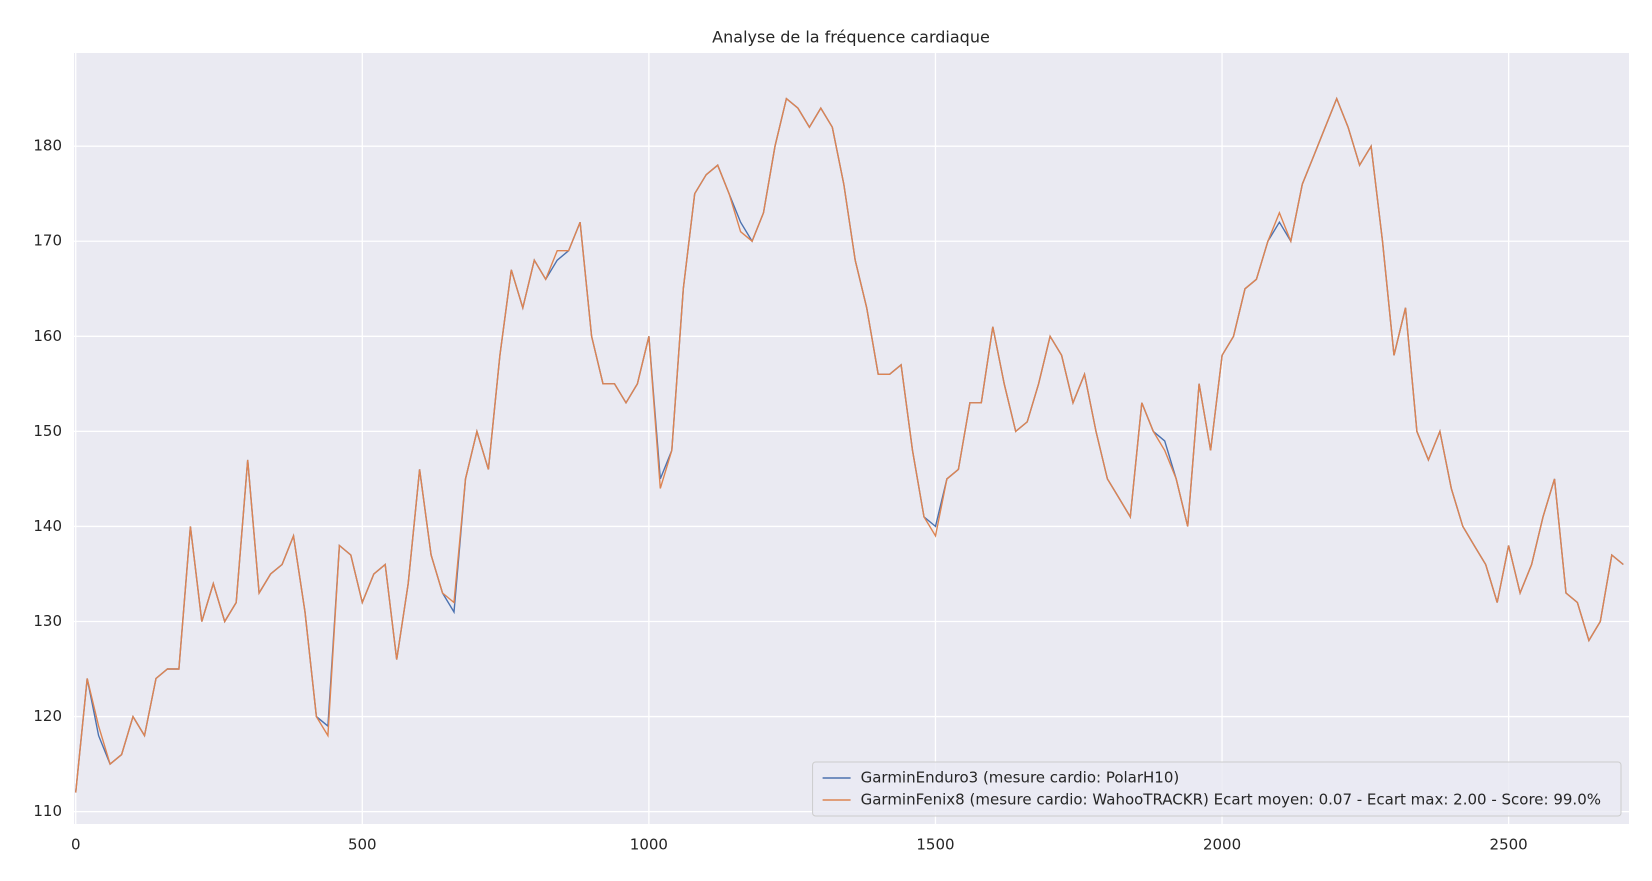 The height and width of the screenshot is (881, 1652). I want to click on chart-title: Analyse de la fréquence cardiaque, so click(851, 37).